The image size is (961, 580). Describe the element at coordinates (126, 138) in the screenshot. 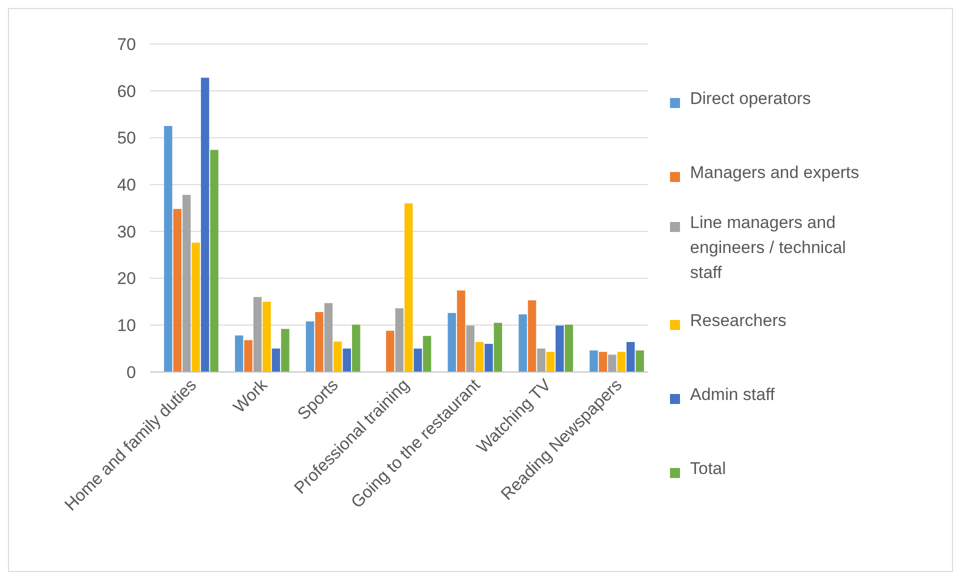

I see `y-tick-label: 50` at that location.